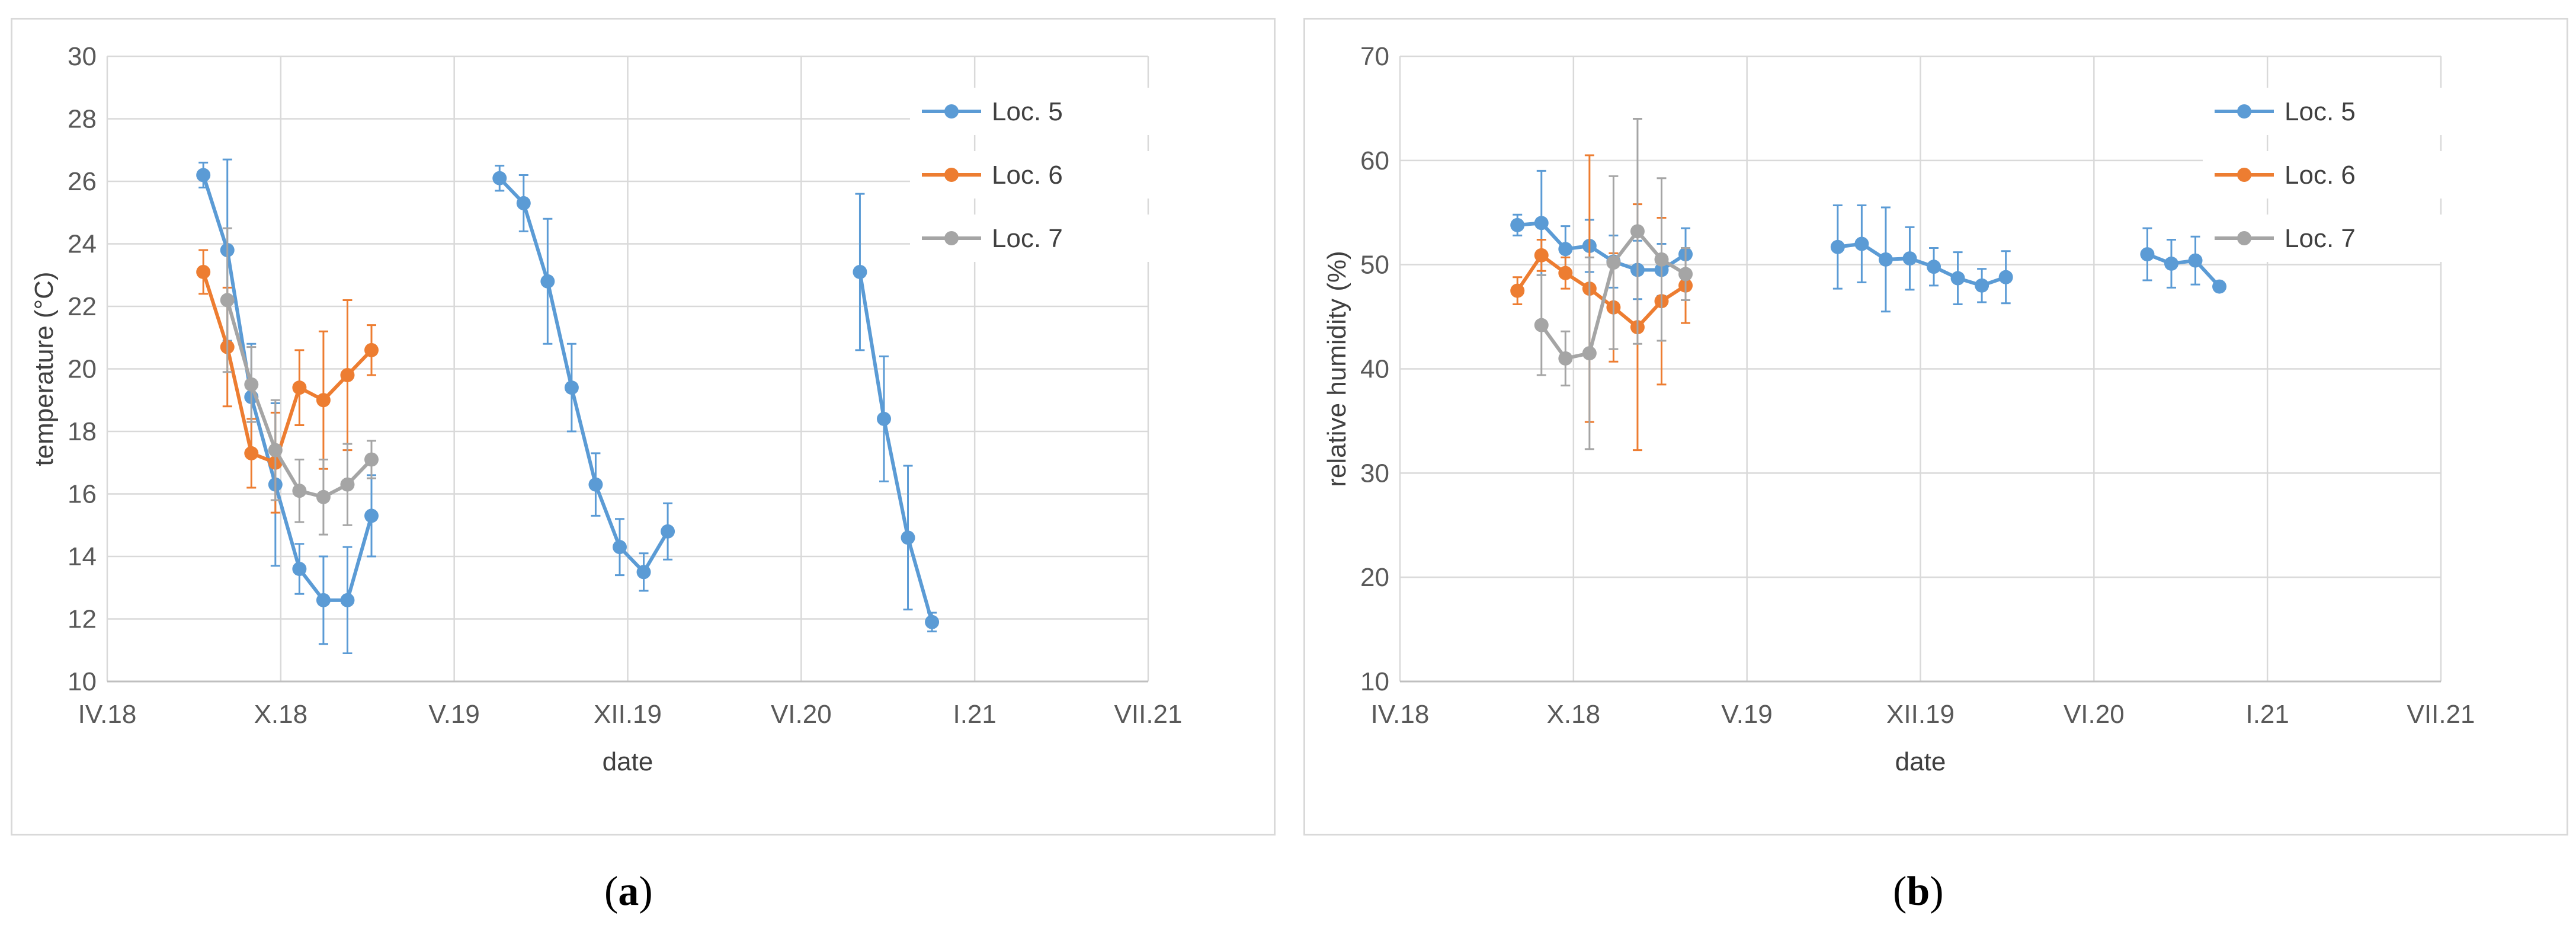 The image size is (2576, 941). What do you see at coordinates (974, 714) in the screenshot?
I see `x-tick-label: I.21` at bounding box center [974, 714].